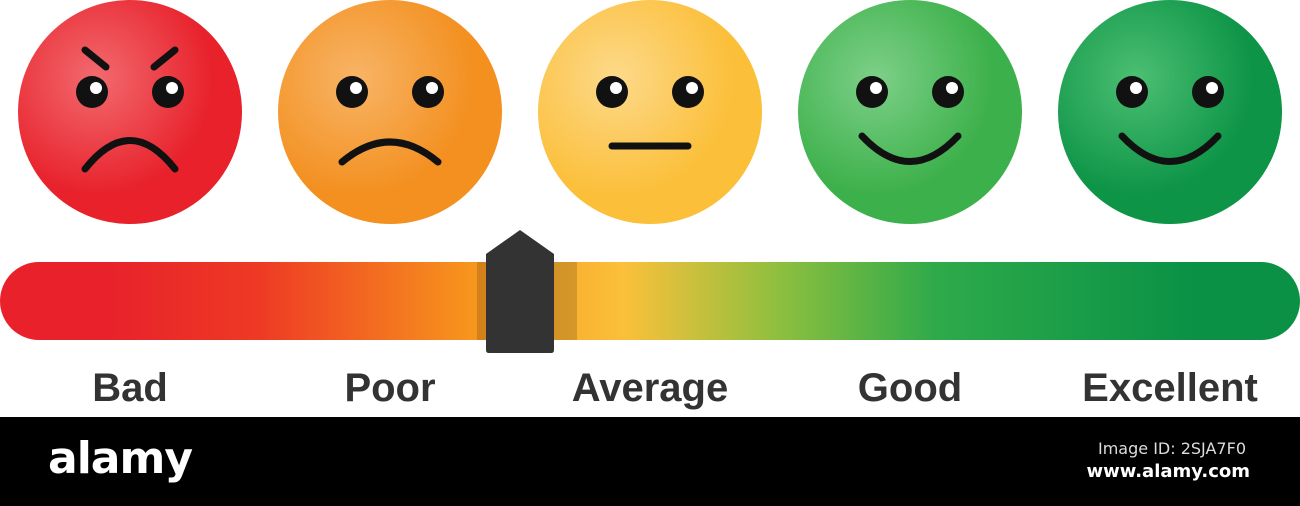 This screenshot has height=506, width=1300. I want to click on label-excellent: Excellent, so click(1170, 388).